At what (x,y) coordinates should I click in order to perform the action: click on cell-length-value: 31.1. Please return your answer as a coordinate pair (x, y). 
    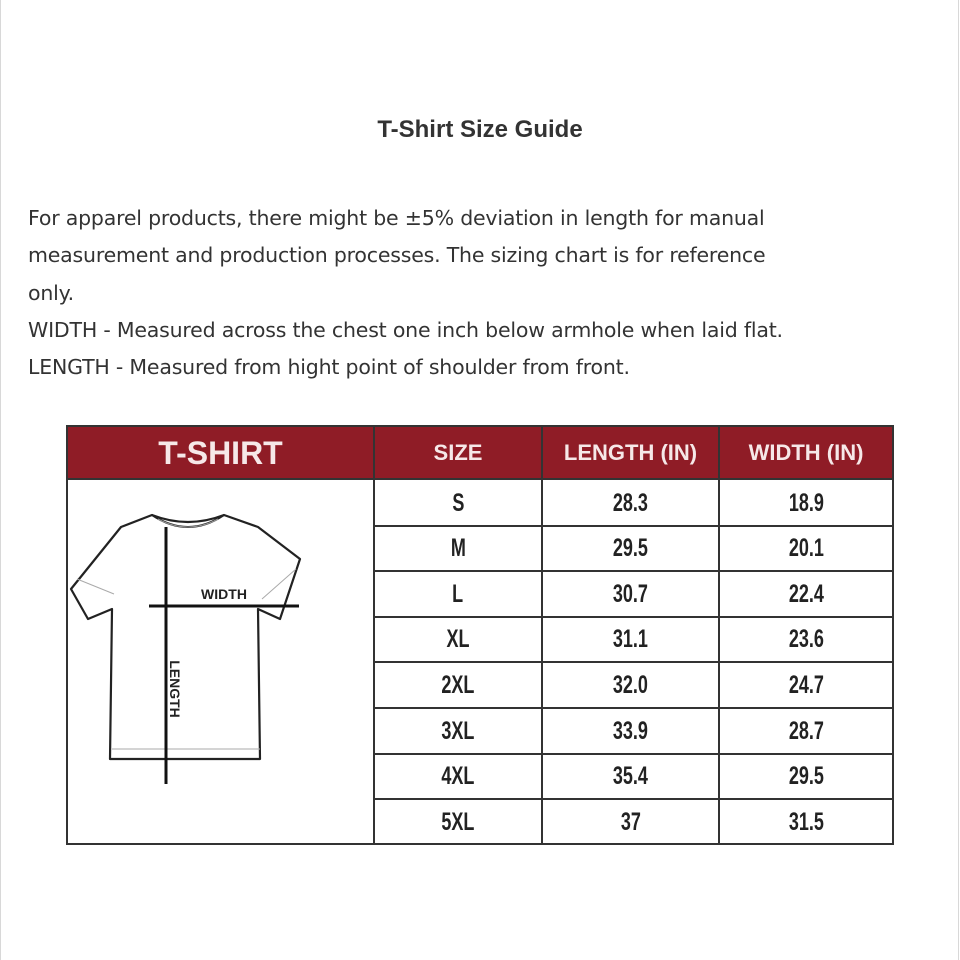
    Looking at the image, I should click on (630, 639).